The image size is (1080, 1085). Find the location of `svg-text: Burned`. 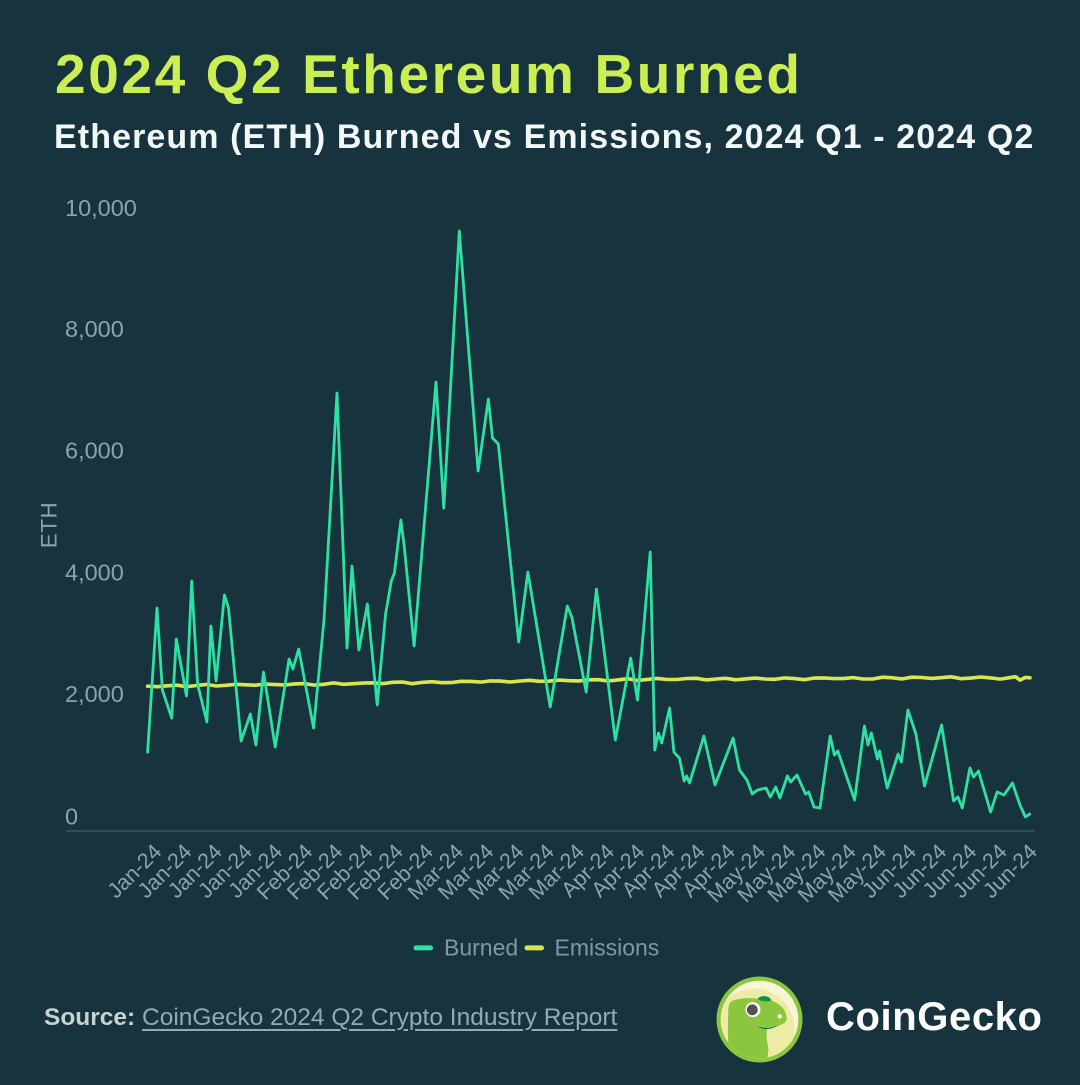

svg-text: Burned is located at coordinates (481, 948).